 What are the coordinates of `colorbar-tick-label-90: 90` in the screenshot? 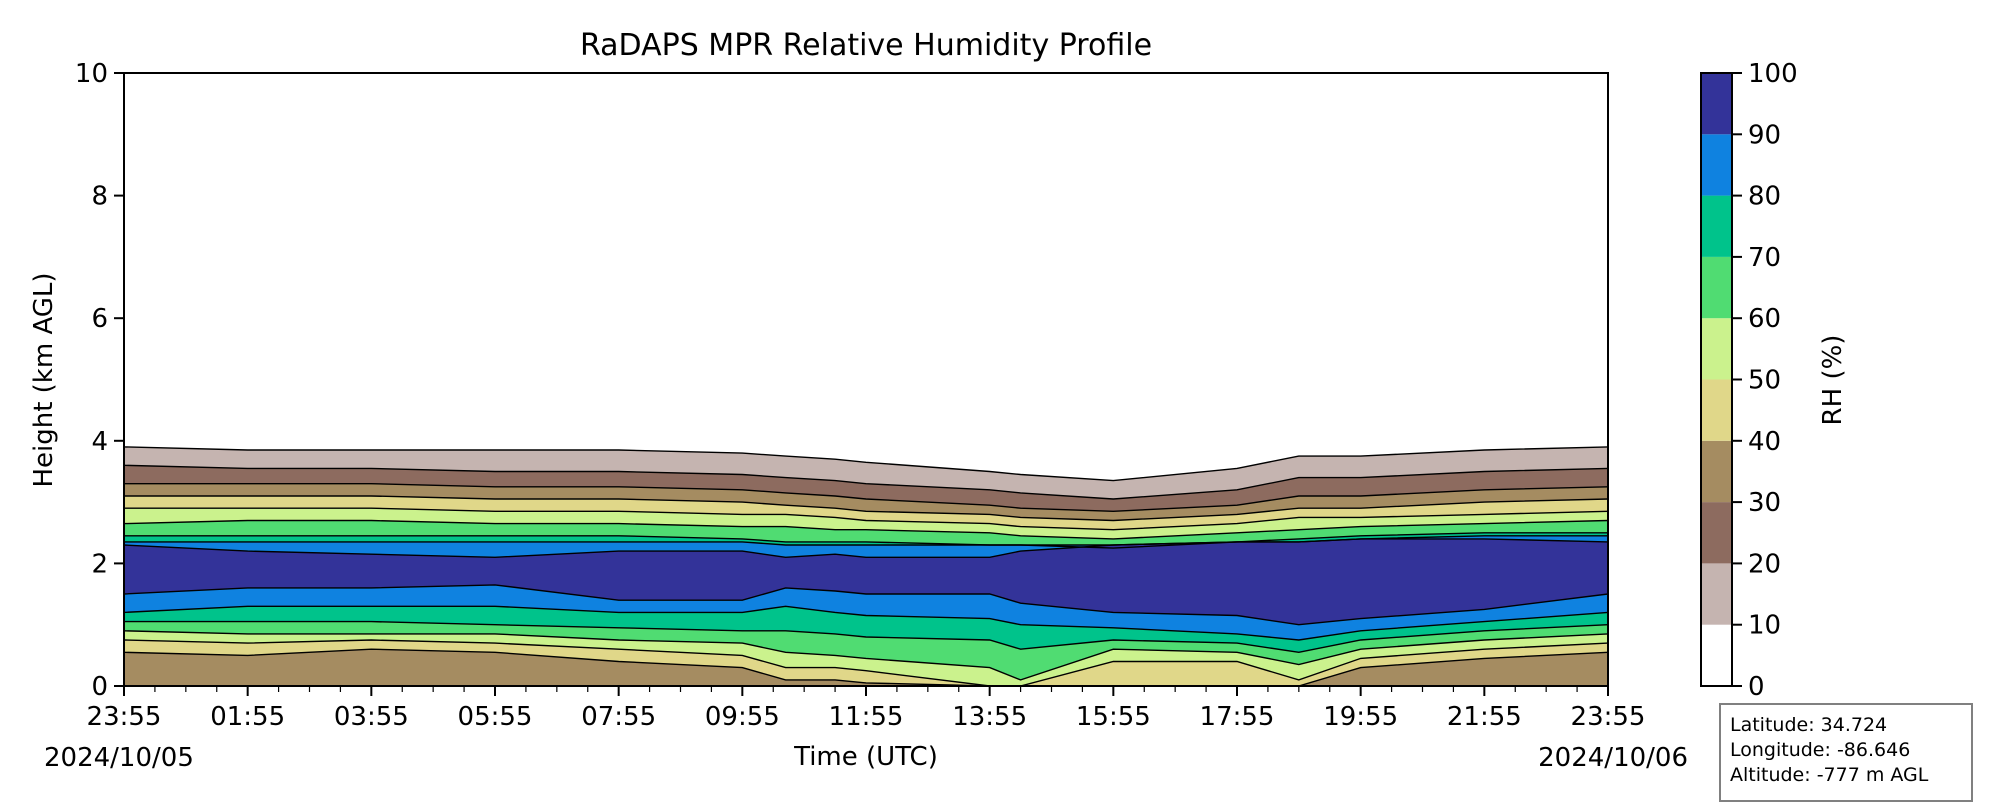 It's located at (1764, 135).